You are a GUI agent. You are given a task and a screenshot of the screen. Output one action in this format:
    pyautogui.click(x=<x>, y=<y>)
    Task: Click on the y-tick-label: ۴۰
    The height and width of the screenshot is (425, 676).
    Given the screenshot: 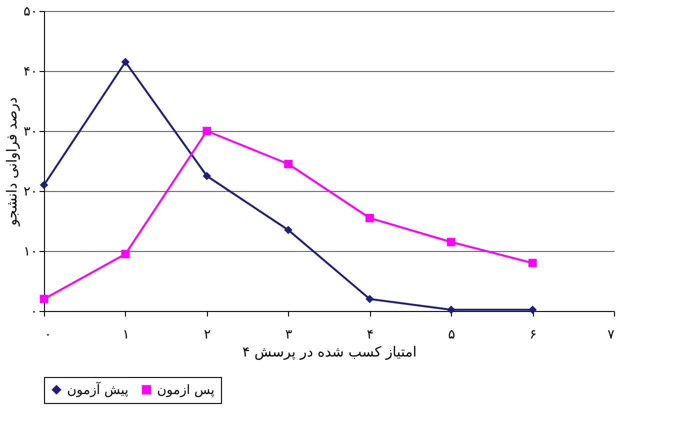 What is the action you would take?
    pyautogui.click(x=31, y=72)
    